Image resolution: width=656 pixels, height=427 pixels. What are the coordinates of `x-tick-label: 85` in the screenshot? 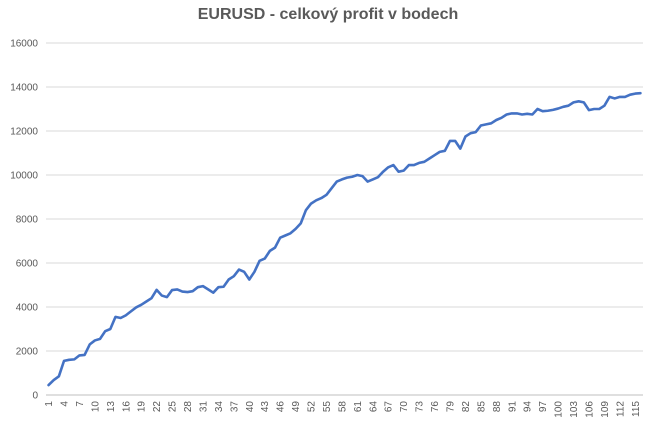 It's located at (481, 407).